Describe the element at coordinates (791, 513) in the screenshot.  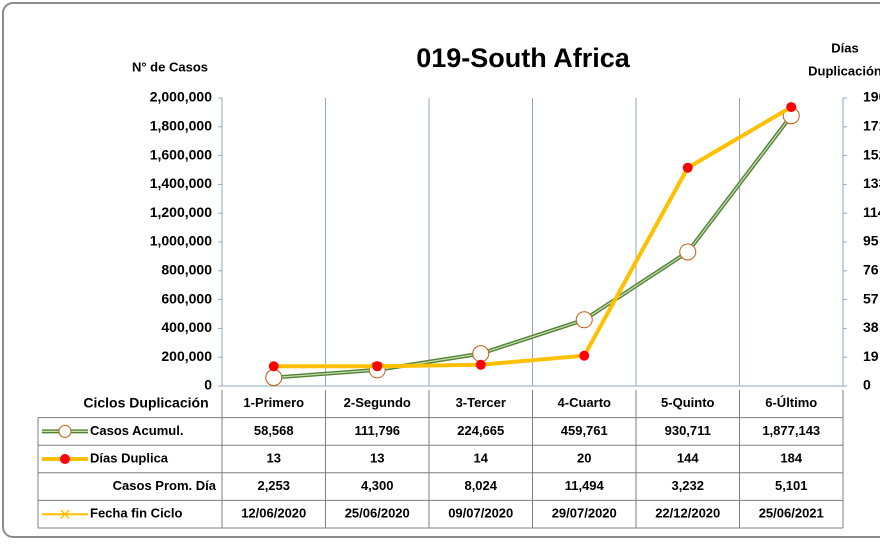
I see `table-value: 25/06/2021` at that location.